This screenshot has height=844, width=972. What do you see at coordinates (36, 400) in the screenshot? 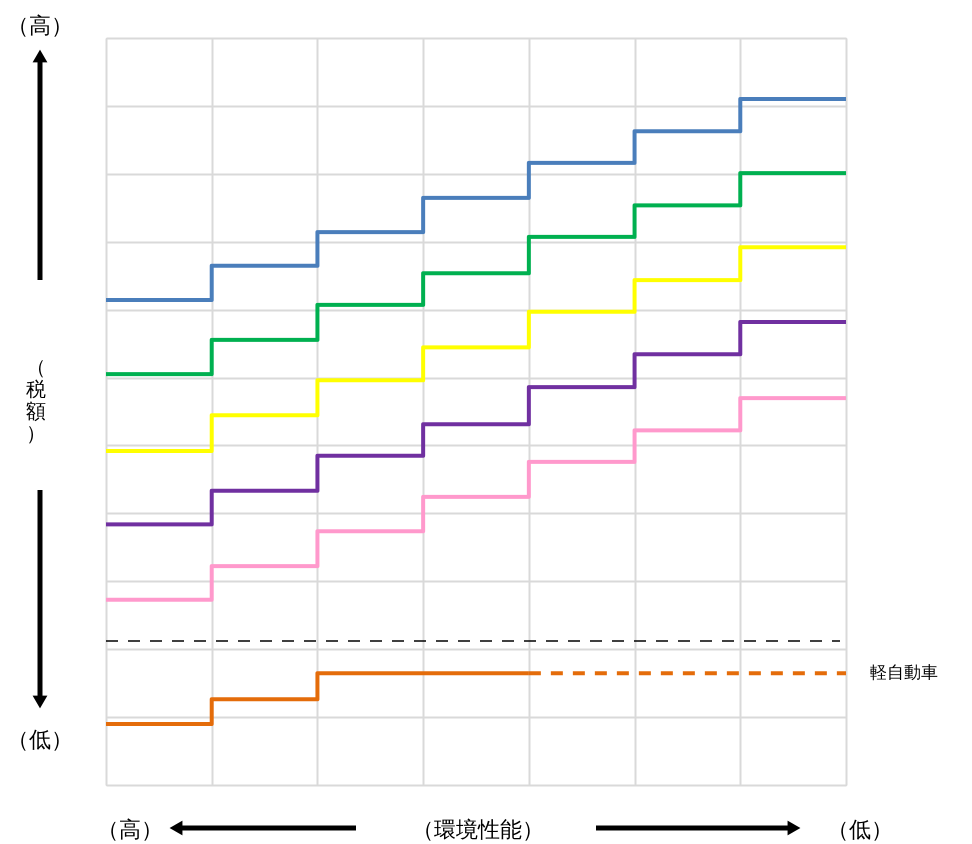
I see `y-axis-title: （税額）` at bounding box center [36, 400].